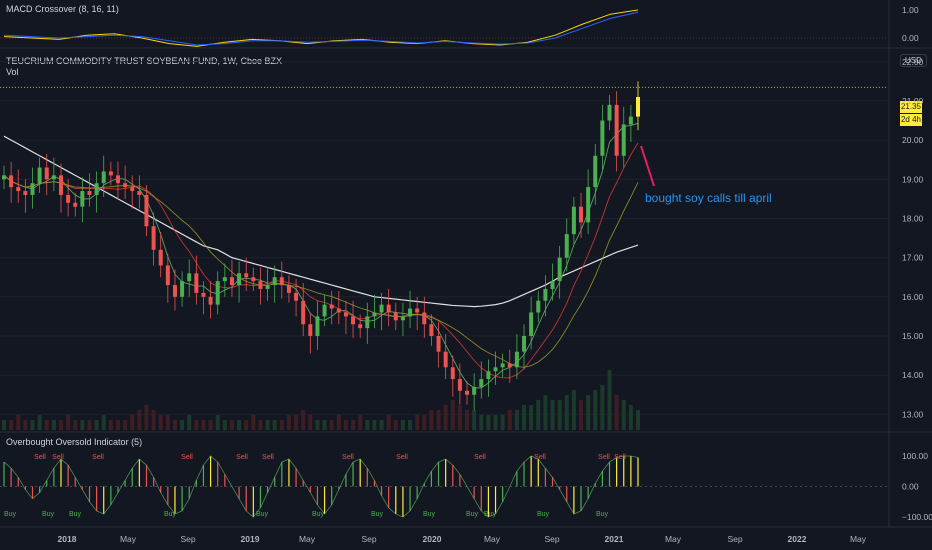 The height and width of the screenshot is (550, 932). Describe the element at coordinates (913, 258) in the screenshot. I see `price-y-tick: 17.00` at that location.